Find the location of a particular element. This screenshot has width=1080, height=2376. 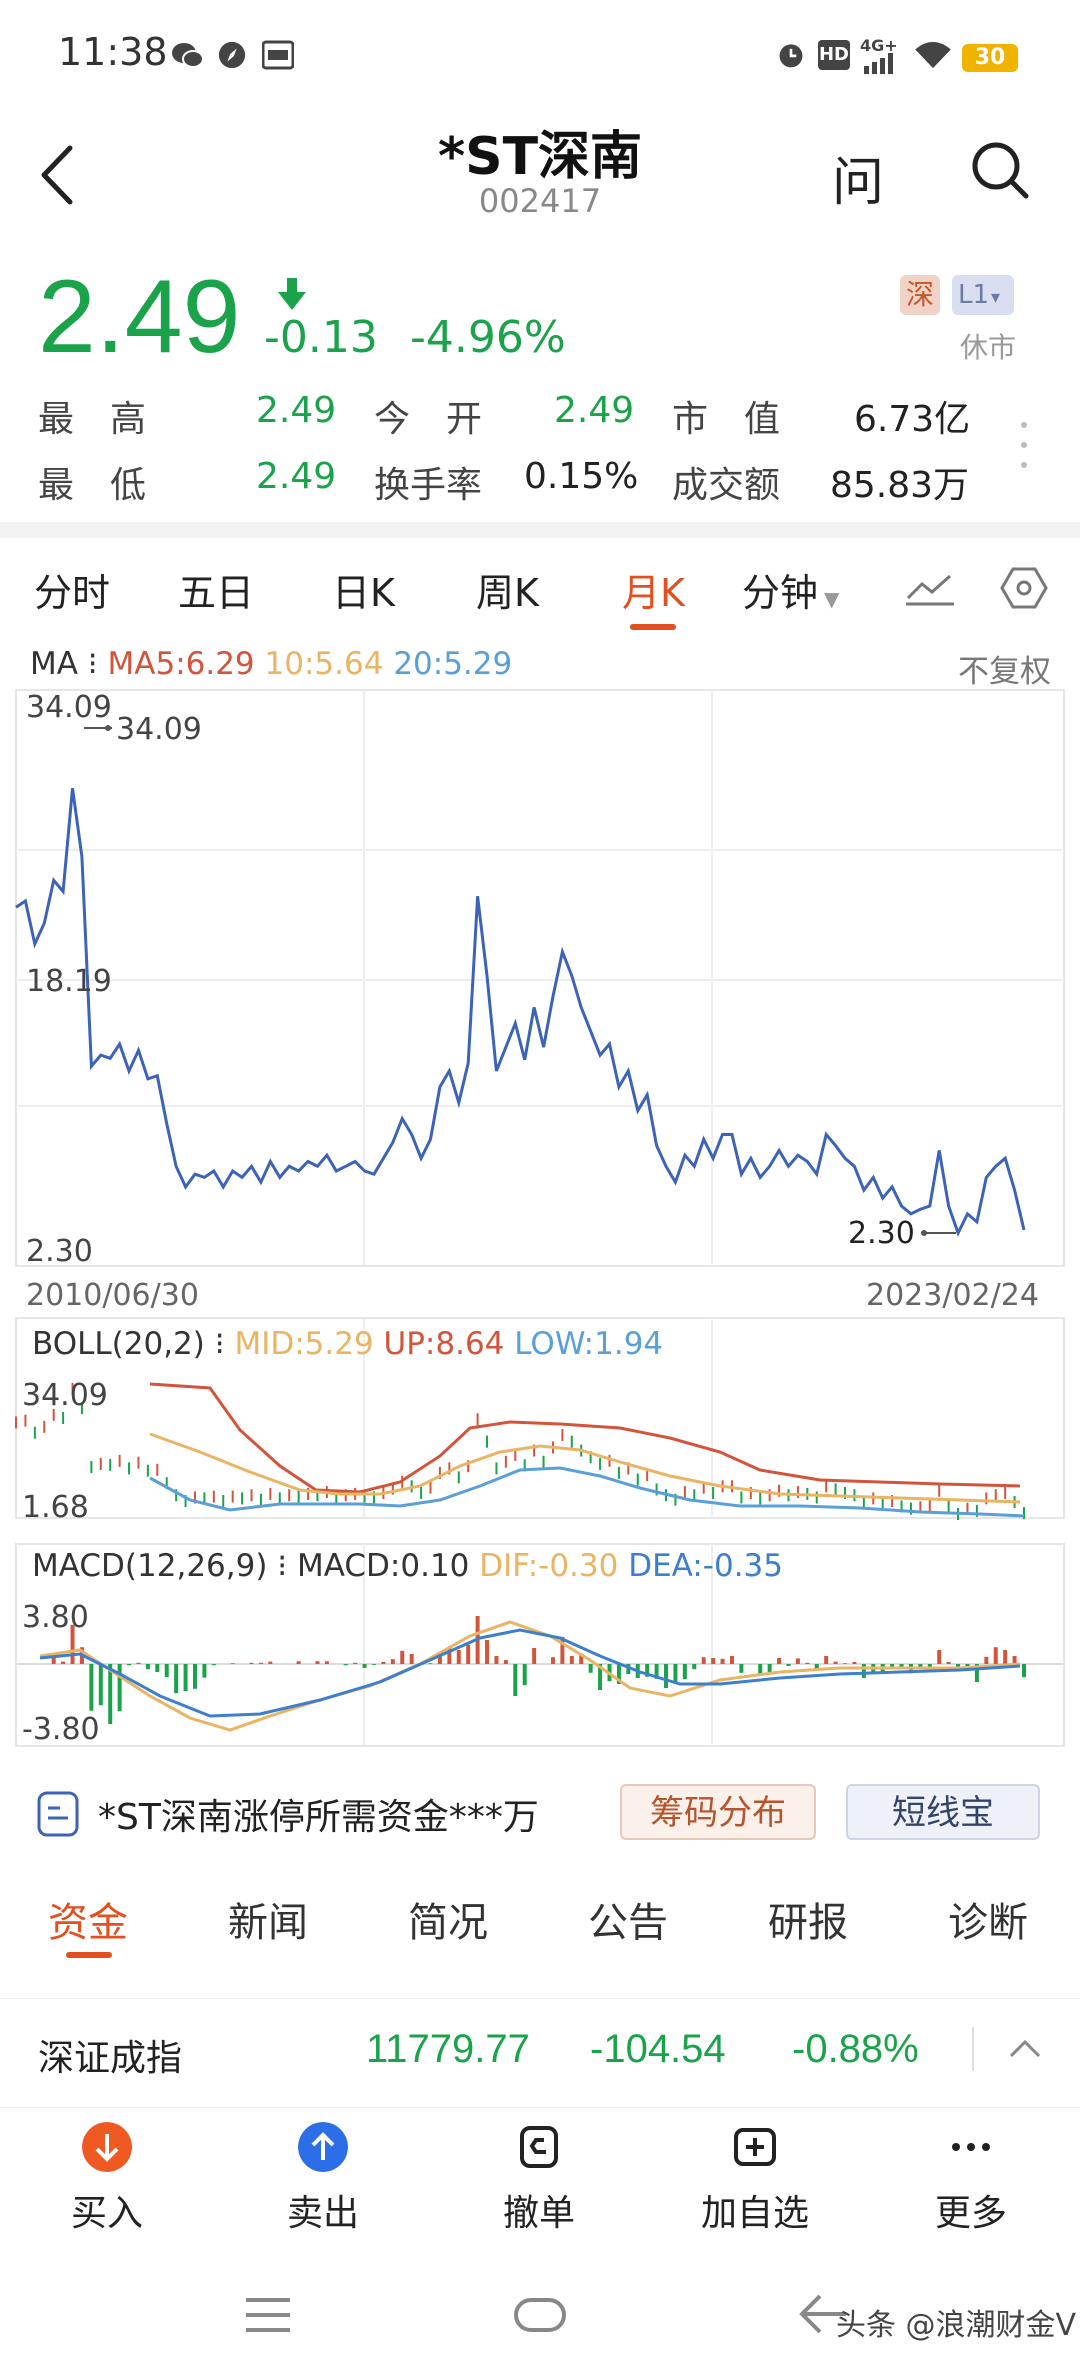

ma-label: MA is located at coordinates (54, 664).